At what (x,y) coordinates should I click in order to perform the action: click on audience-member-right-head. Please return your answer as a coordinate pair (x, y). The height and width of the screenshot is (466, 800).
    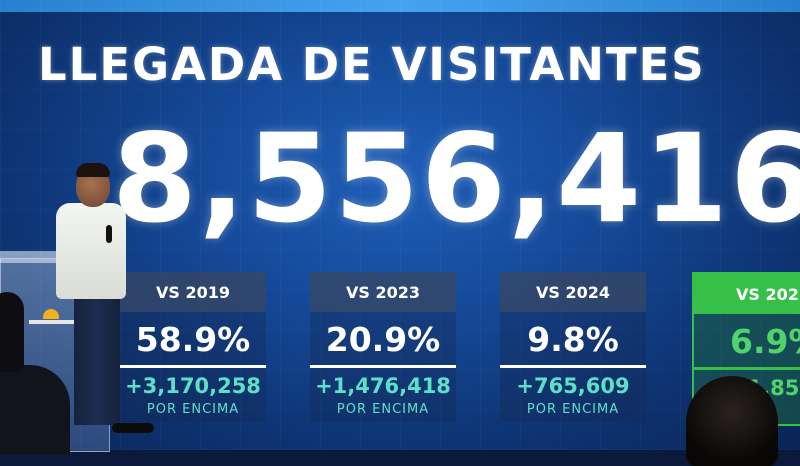
    Looking at the image, I should click on (732, 421).